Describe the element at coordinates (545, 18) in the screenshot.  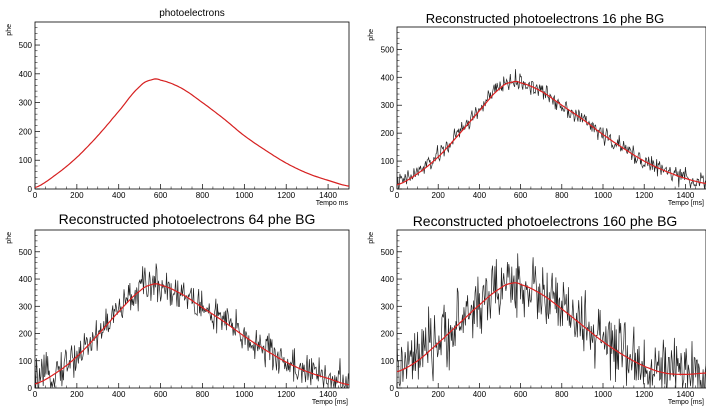
I see `chart-title: Reconstructed photoelectrons 16 phe BG` at that location.